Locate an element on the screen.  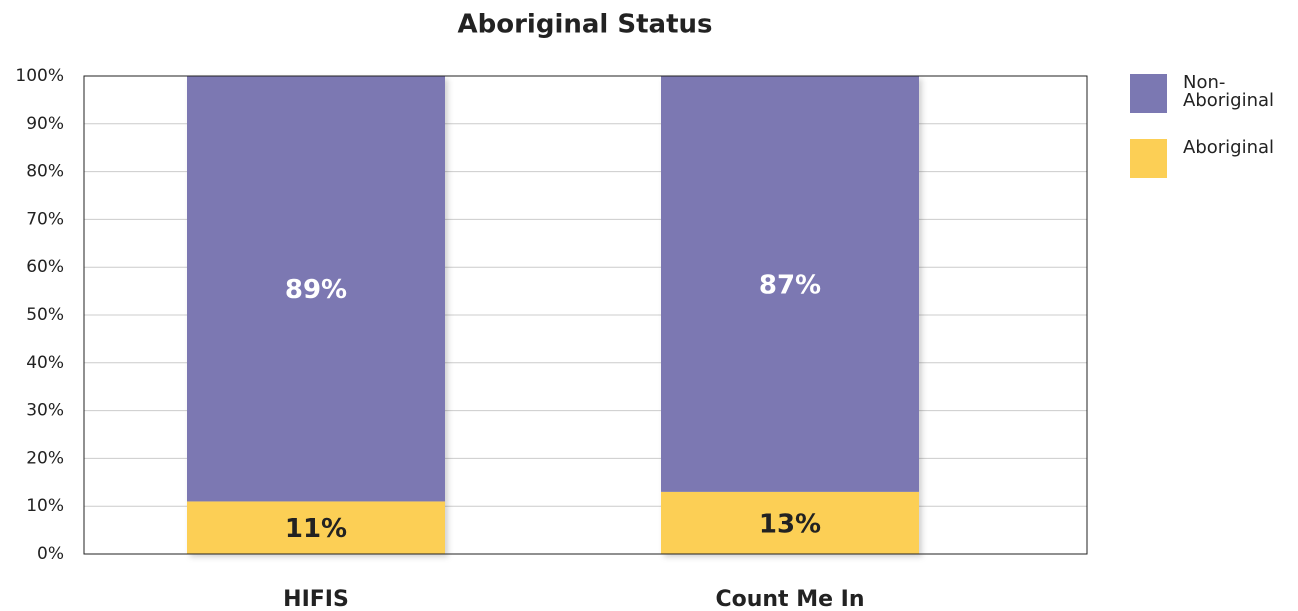
y-tick-label: 40% is located at coordinates (45, 363).